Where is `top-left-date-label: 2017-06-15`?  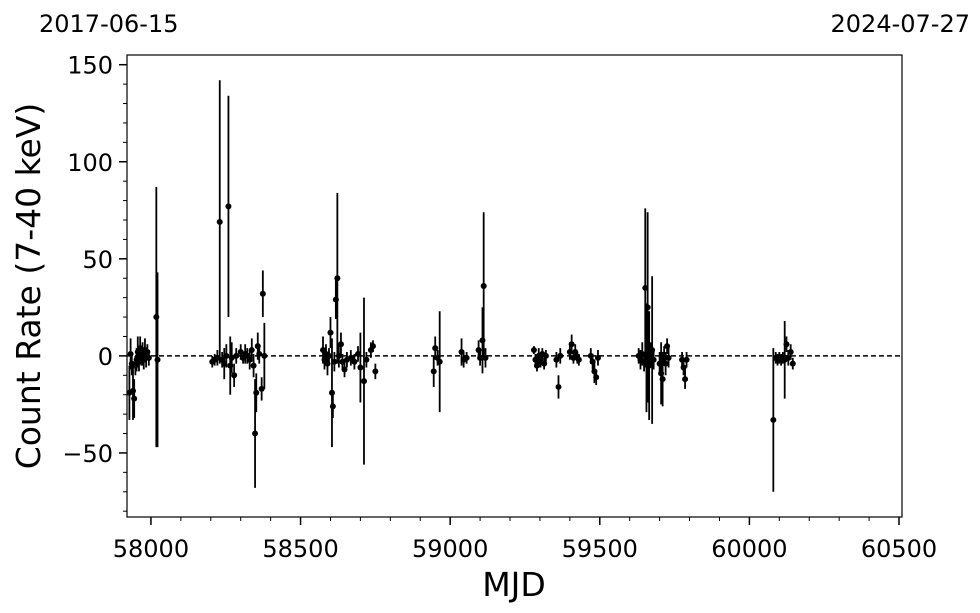
top-left-date-label: 2017-06-15 is located at coordinates (108, 24).